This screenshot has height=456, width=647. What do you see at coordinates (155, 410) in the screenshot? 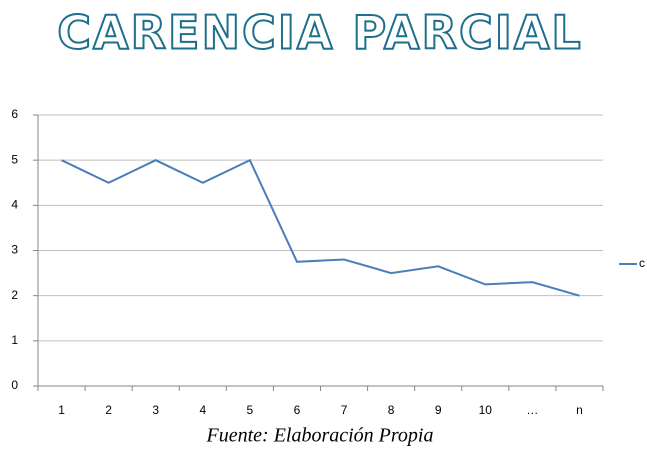
I see `x-tick-label: 3` at bounding box center [155, 410].